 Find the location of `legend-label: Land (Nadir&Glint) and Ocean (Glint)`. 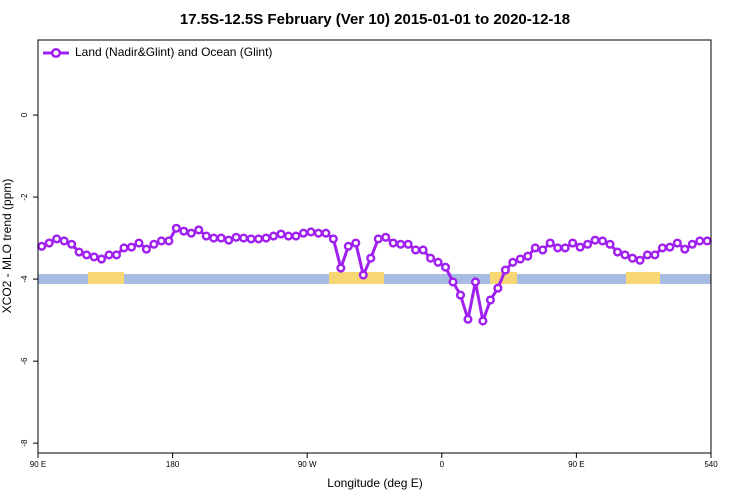

legend-label: Land (Nadir&Glint) and Ocean (Glint) is located at coordinates (173, 52).